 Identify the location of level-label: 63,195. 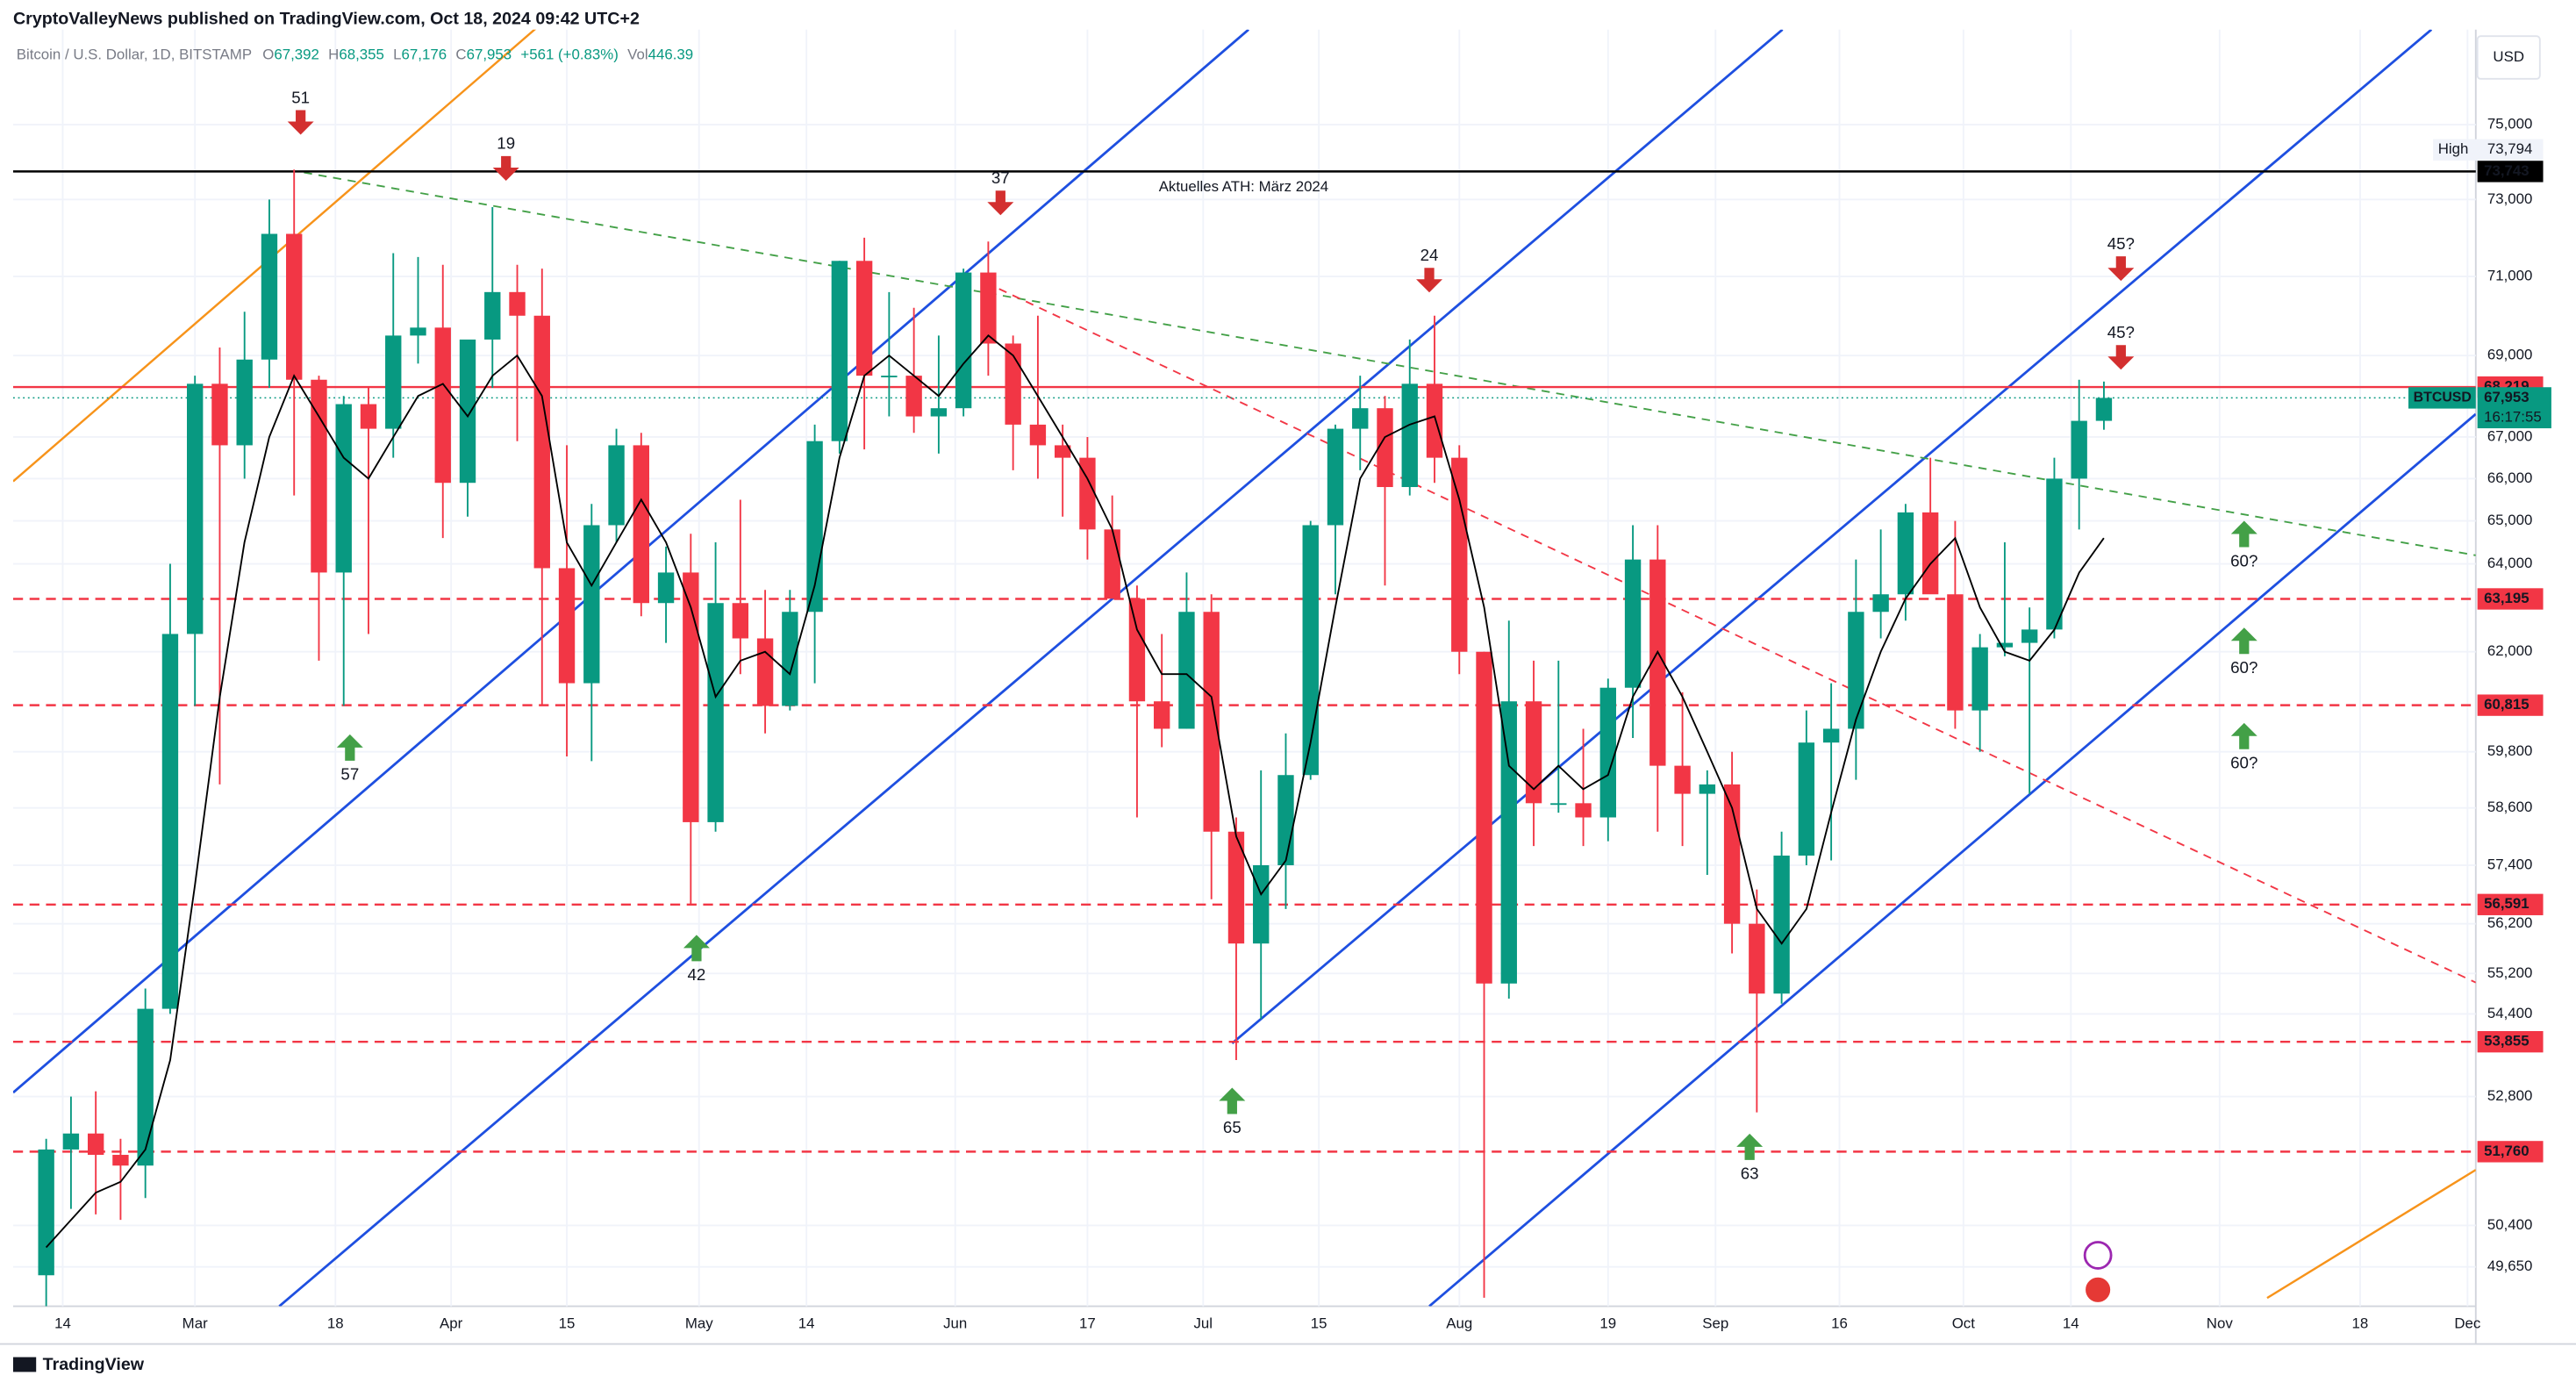
(2506, 598).